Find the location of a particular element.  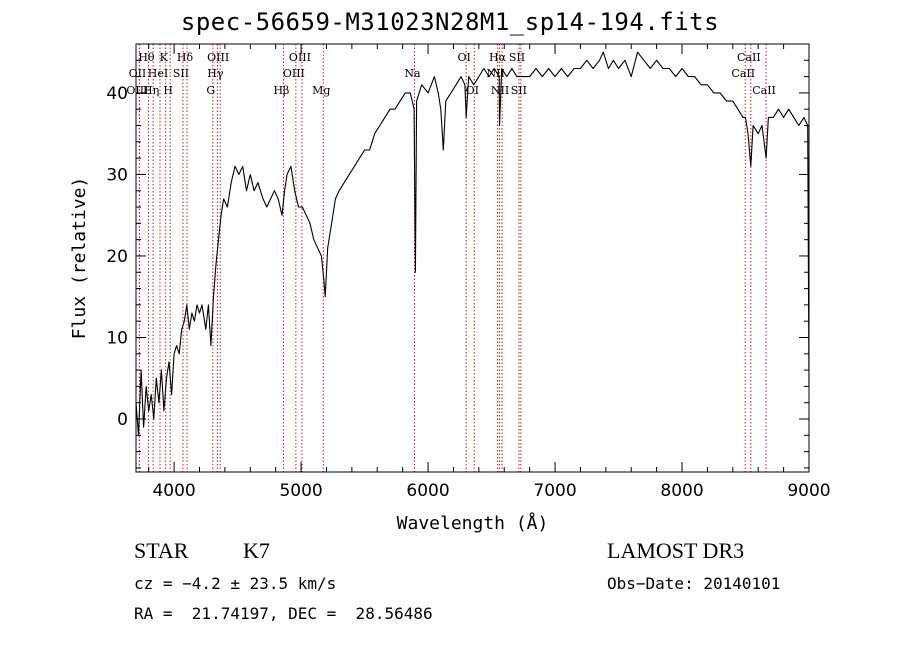

x-tick-label-0: 4000 is located at coordinates (173, 491).